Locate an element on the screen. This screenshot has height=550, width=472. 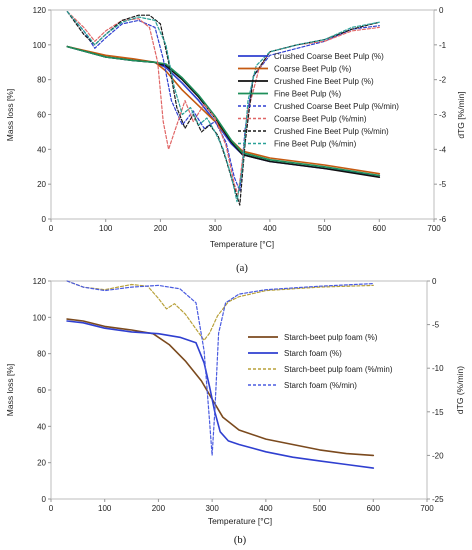
legend-label: Starch foam (%/min) is located at coordinates (320, 385).